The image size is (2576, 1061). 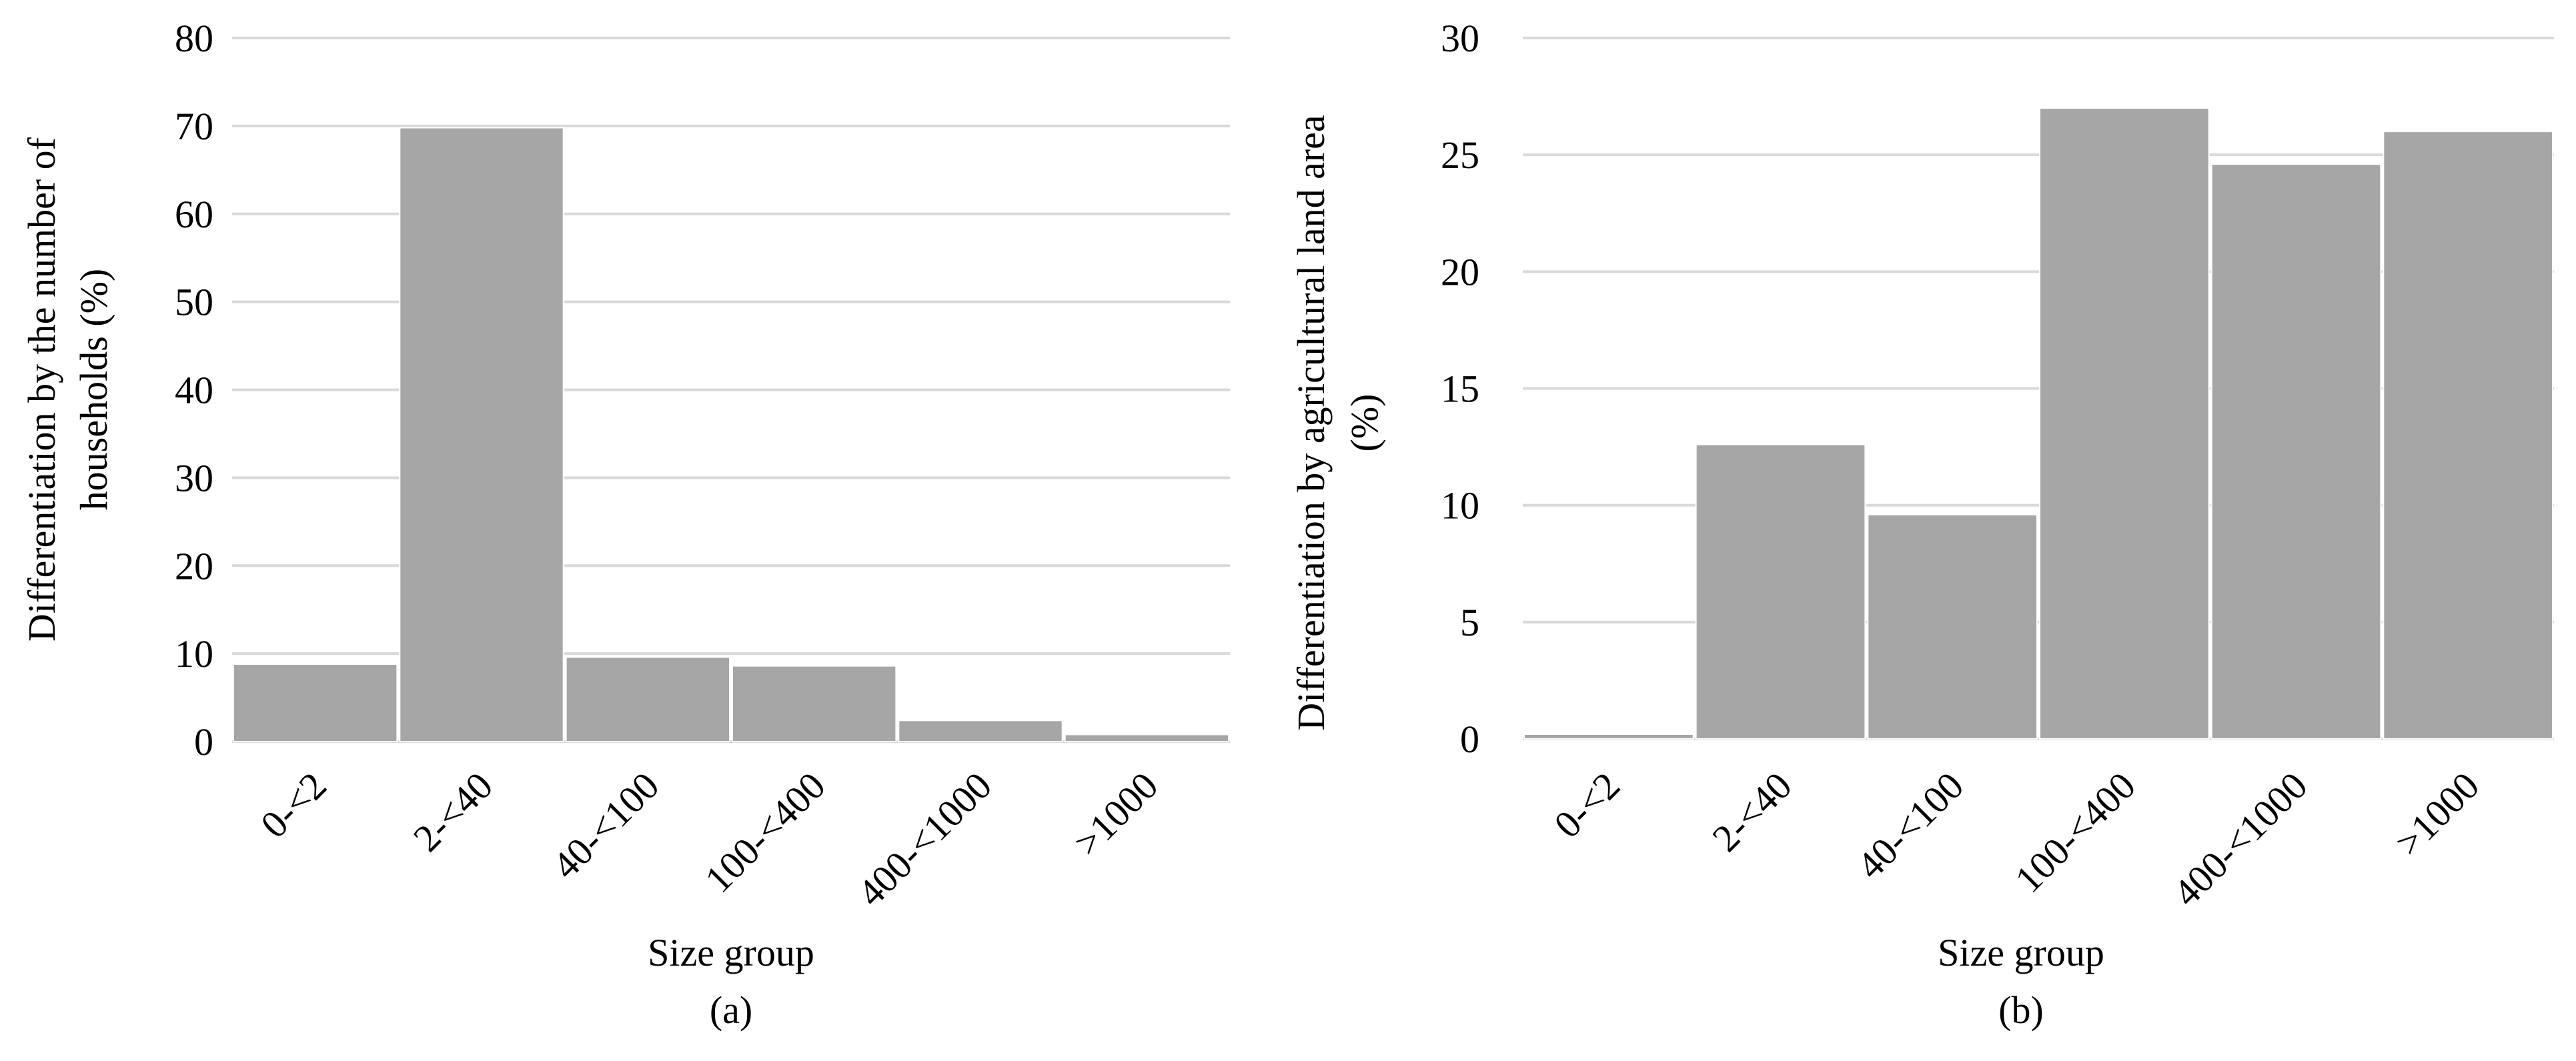 I want to click on y-tick-label: 15, so click(x=1460, y=389).